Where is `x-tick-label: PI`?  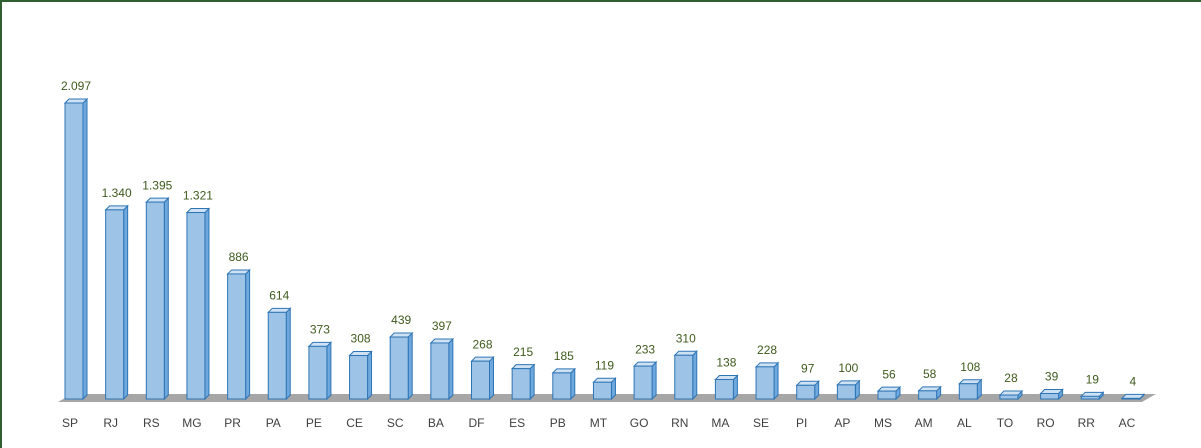
x-tick-label: PI is located at coordinates (801, 423).